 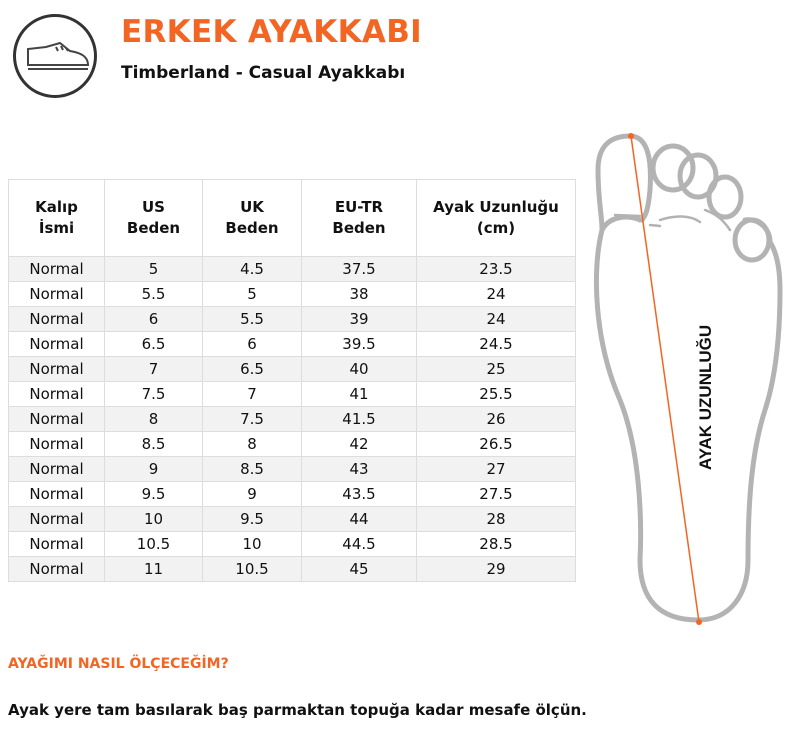 What do you see at coordinates (58, 55) in the screenshot?
I see `shoe-icon` at bounding box center [58, 55].